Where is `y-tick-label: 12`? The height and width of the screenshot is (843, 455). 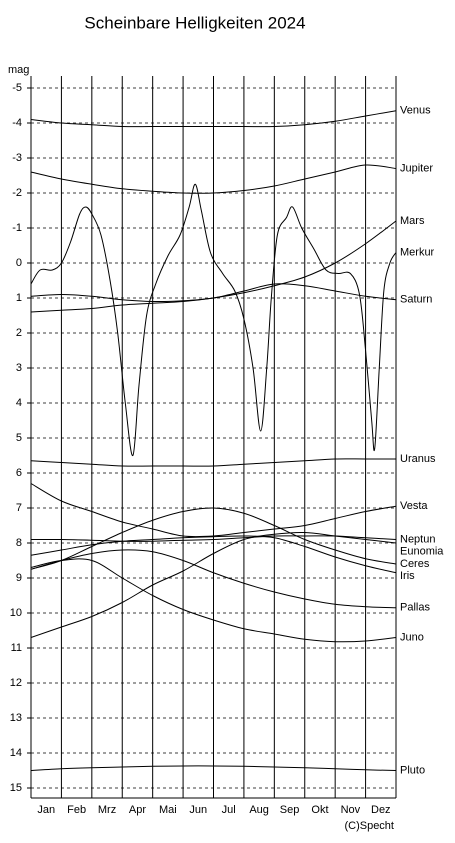
y-tick-label: 12 is located at coordinates (16, 683).